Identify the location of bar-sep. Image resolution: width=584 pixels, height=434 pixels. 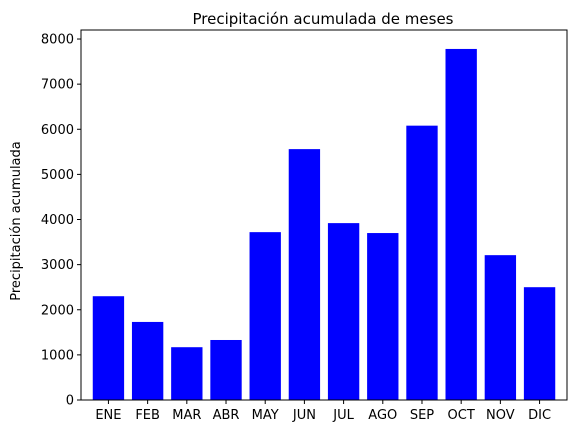
(422, 262).